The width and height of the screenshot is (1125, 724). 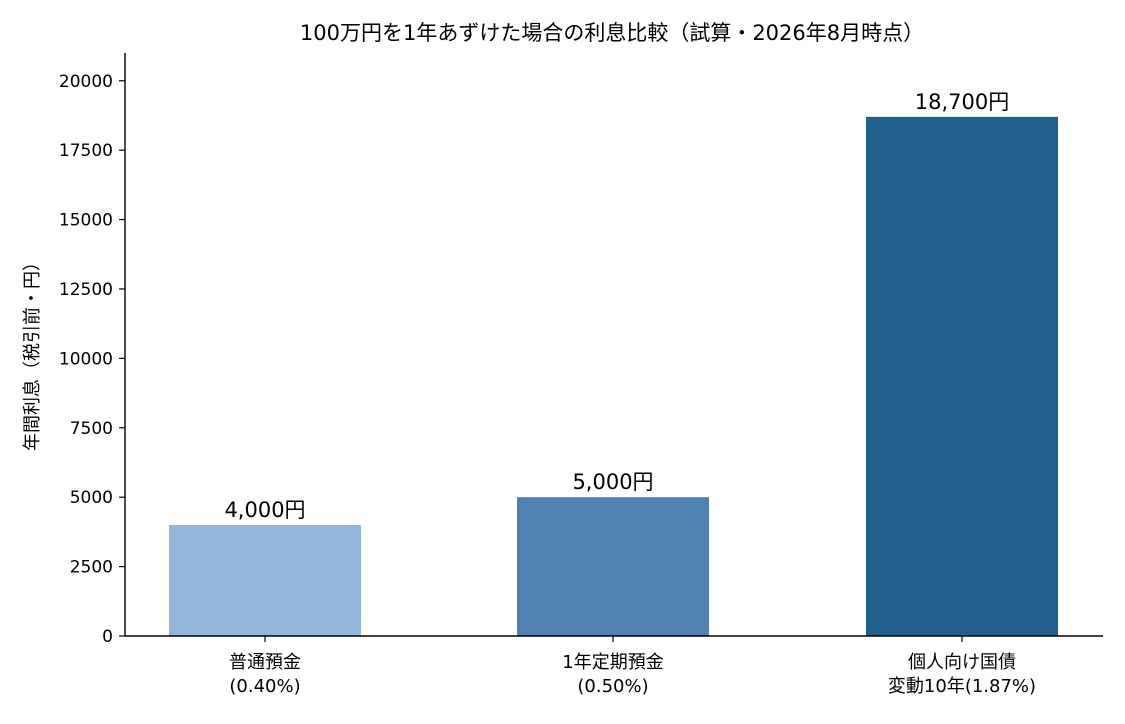 What do you see at coordinates (612, 482) in the screenshot?
I see `bar-value-label: 5,000円` at bounding box center [612, 482].